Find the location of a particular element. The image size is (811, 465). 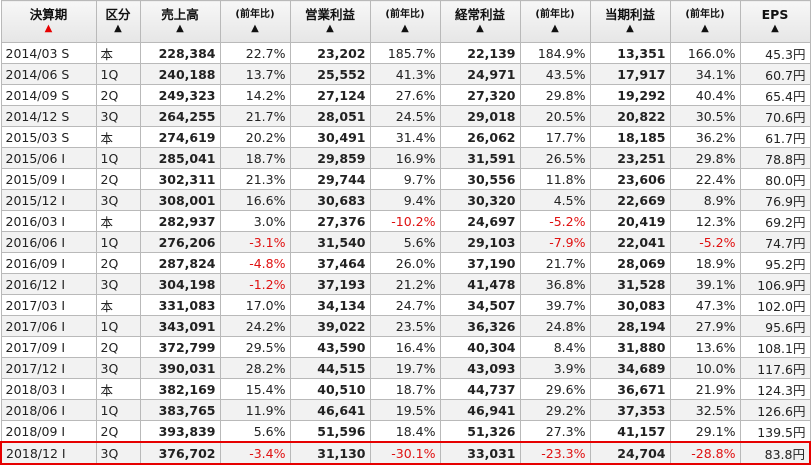

column-header-operating-yoy-5: (前年比) ▲ is located at coordinates (405, 21).